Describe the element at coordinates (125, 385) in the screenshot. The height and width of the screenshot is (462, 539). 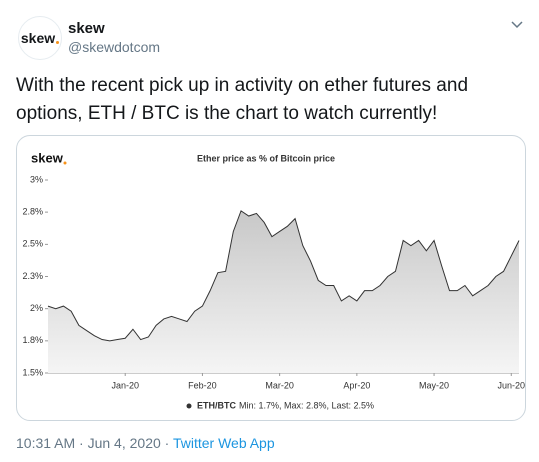
I see `x-tick-label: Jan-20` at that location.